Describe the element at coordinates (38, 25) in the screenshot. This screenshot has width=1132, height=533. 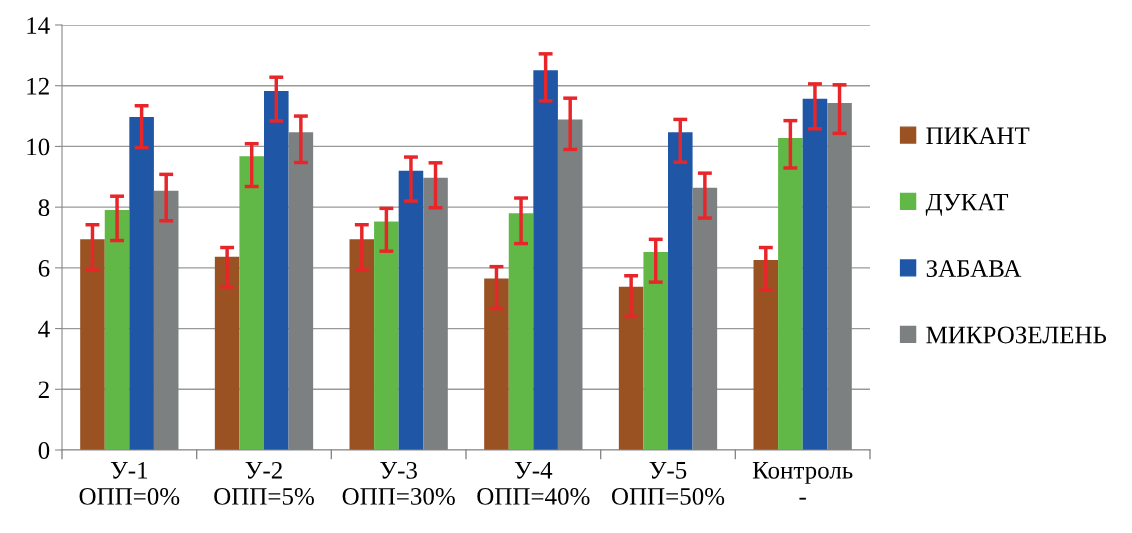
I see `y-tick-label: 14` at that location.